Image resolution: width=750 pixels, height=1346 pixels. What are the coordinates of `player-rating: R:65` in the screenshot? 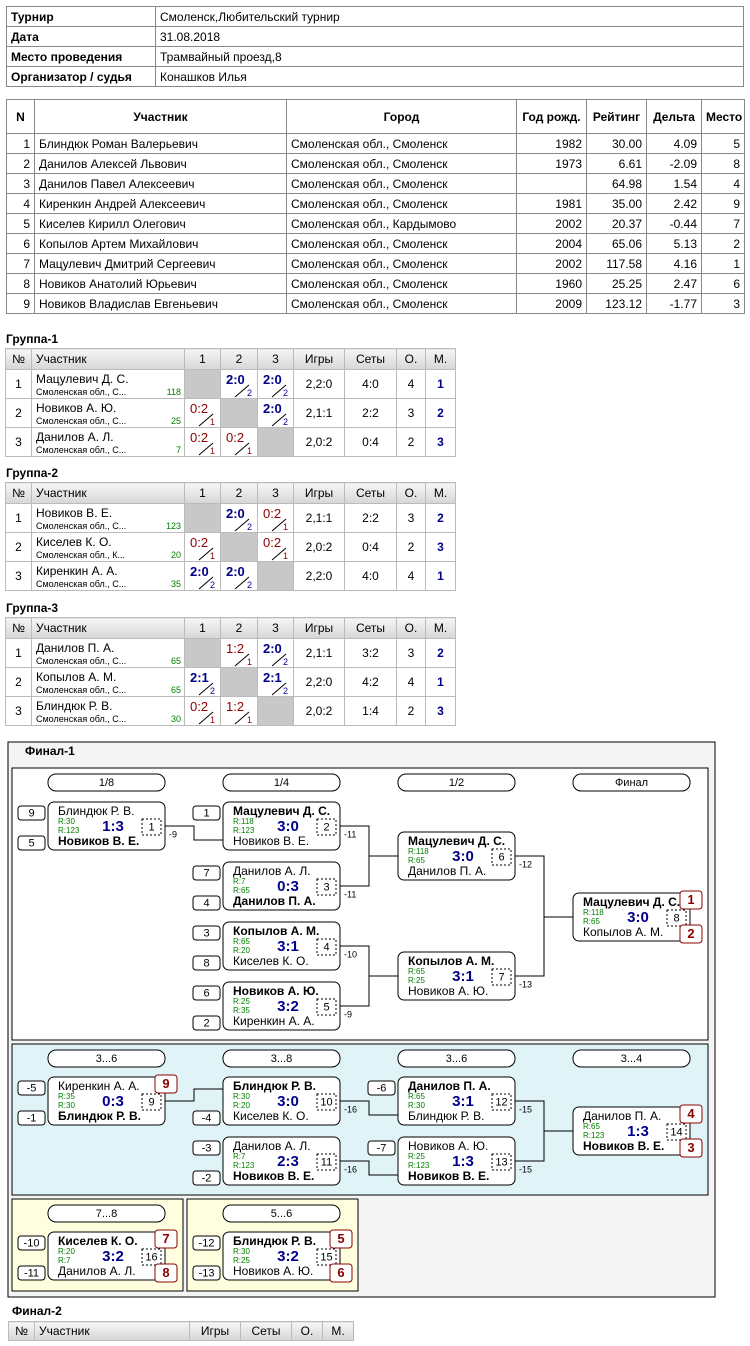 It's located at (416, 1096).